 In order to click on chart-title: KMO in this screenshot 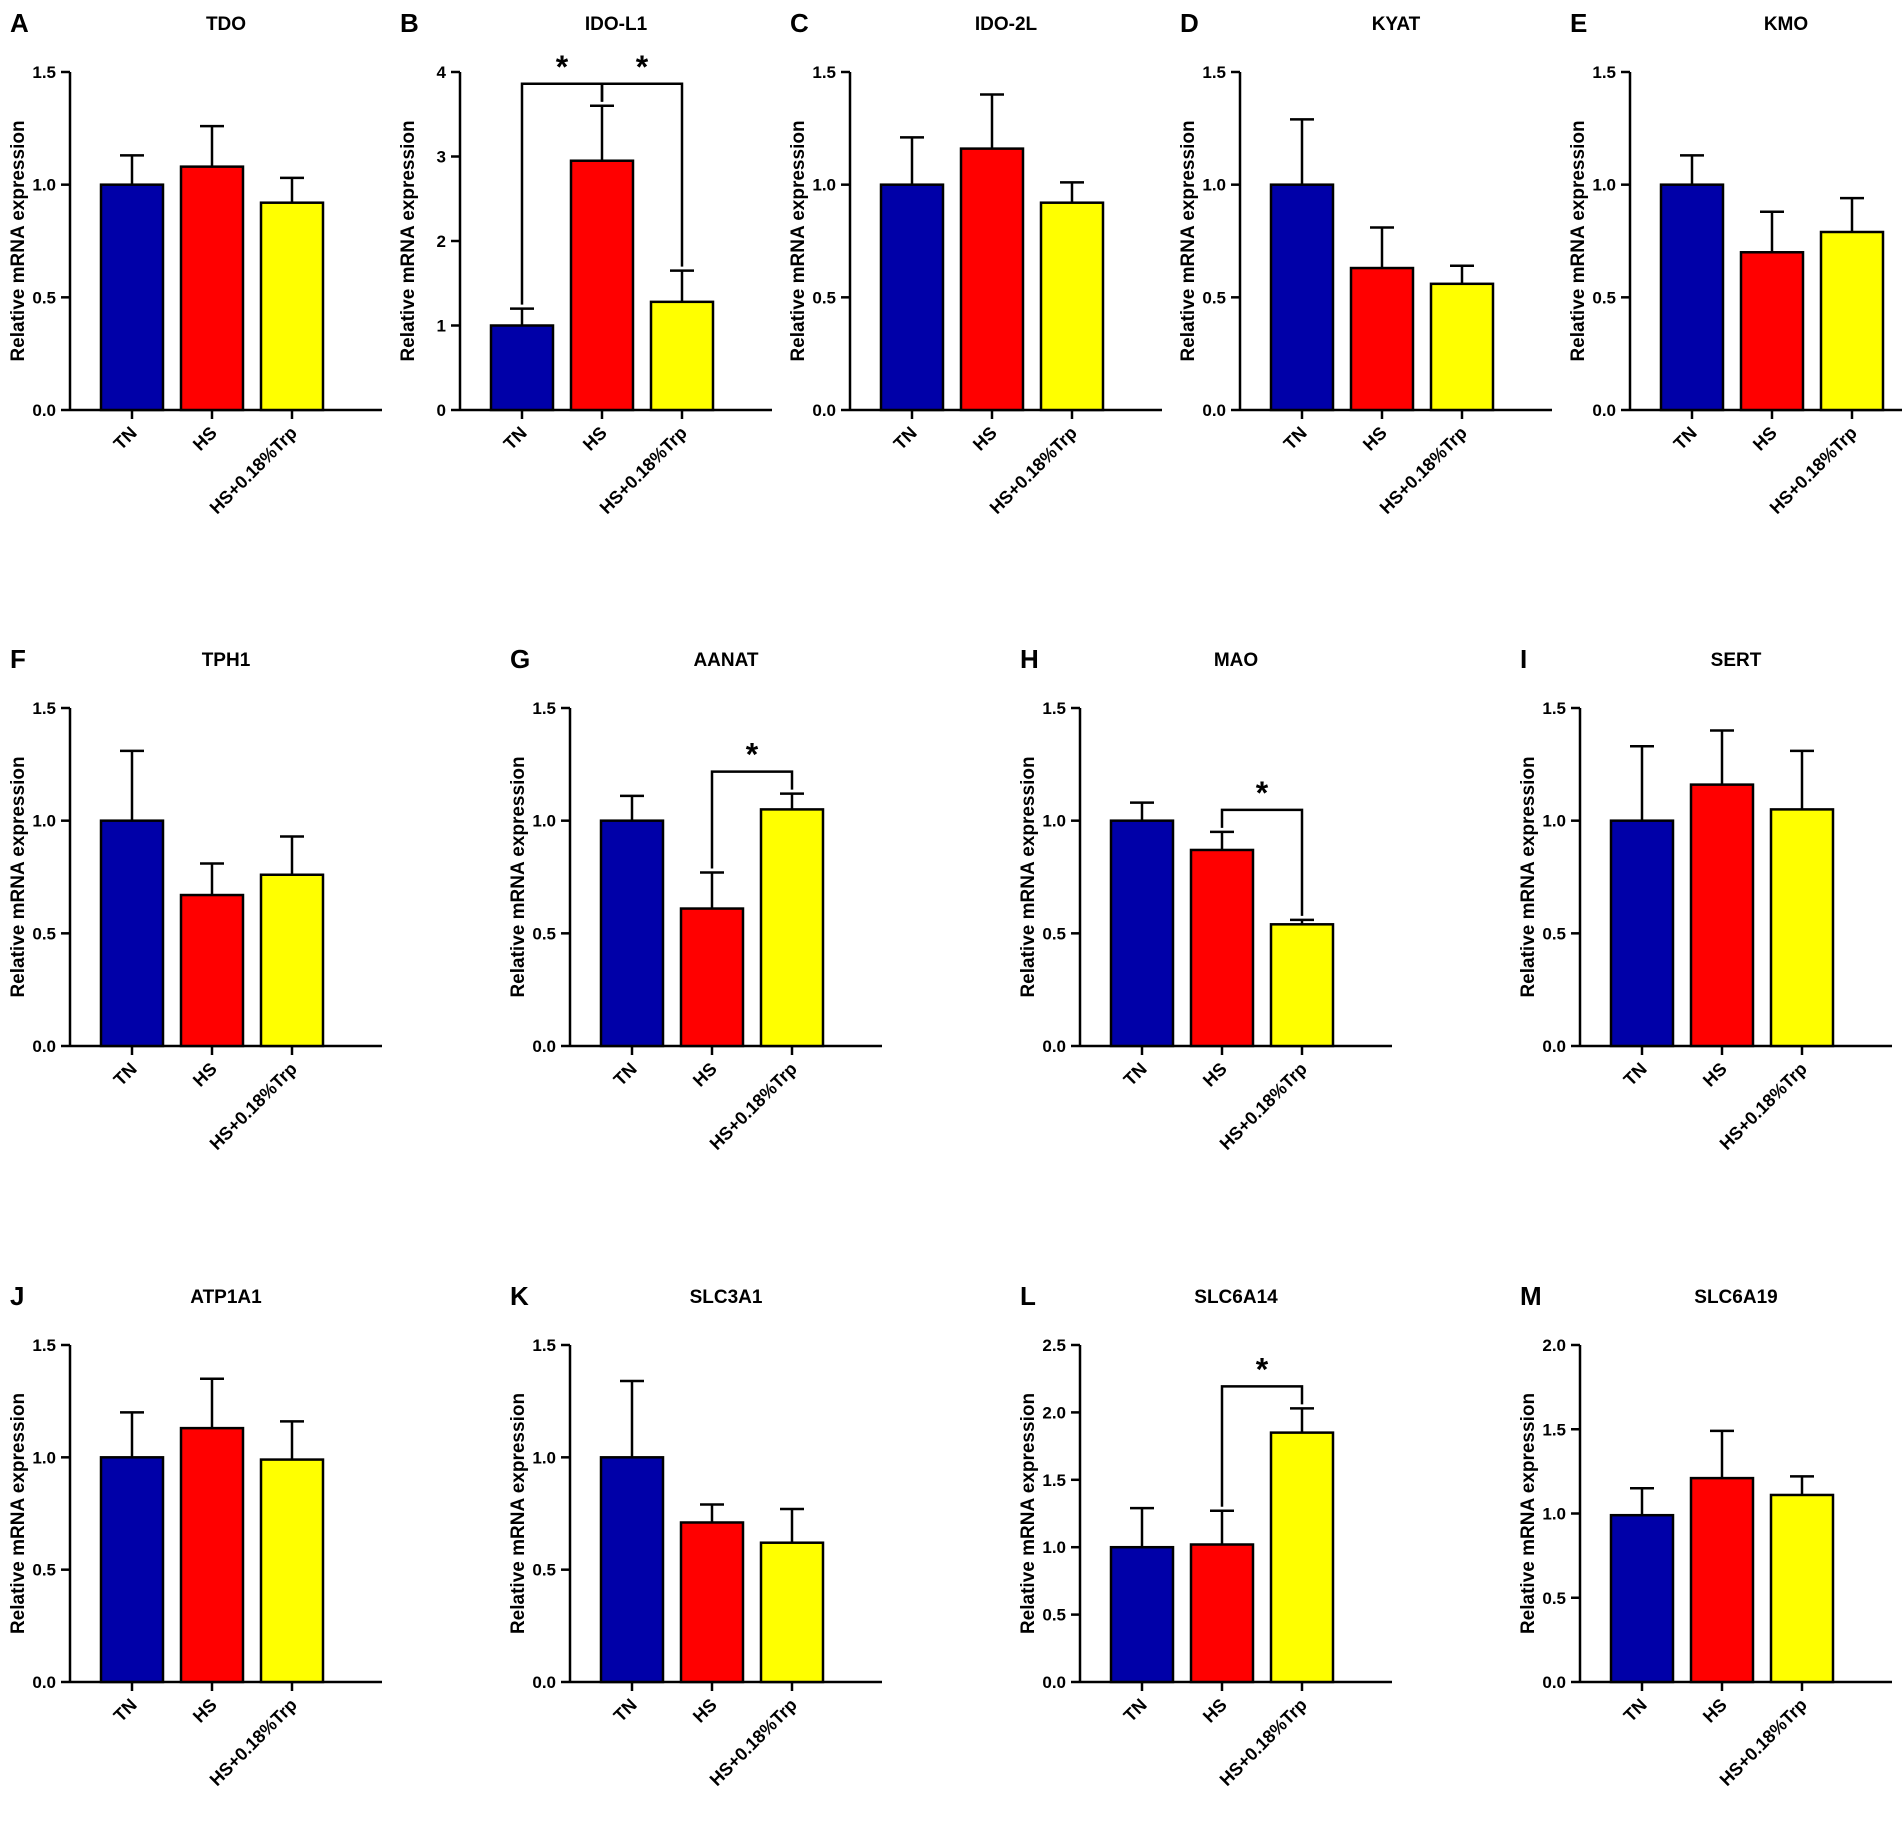, I will do `click(1786, 24)`.